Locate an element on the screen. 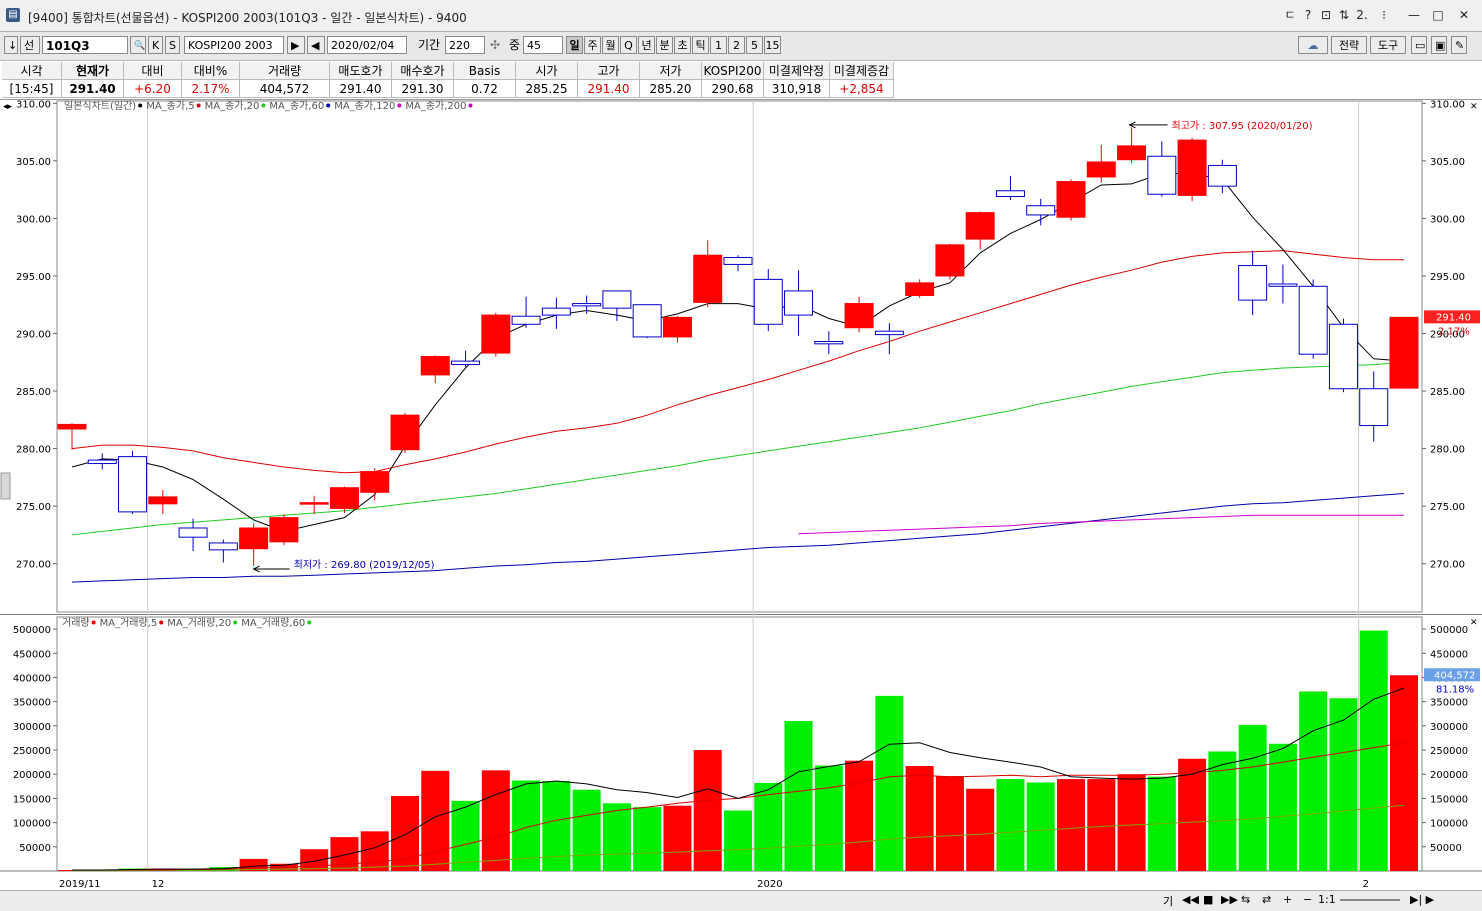 This screenshot has width=1482, height=911. close-icon: ✕ is located at coordinates (1464, 15).